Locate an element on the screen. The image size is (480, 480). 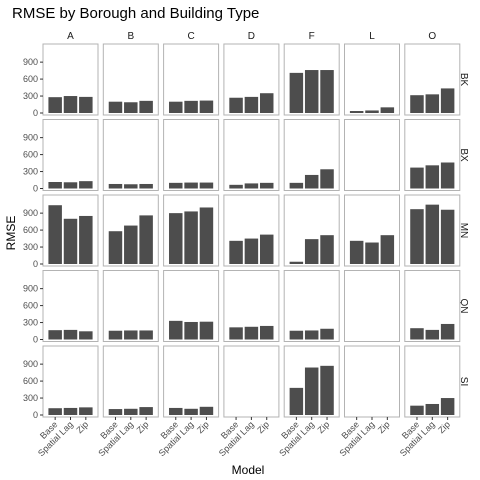
panel-mn-l is located at coordinates (372, 230).